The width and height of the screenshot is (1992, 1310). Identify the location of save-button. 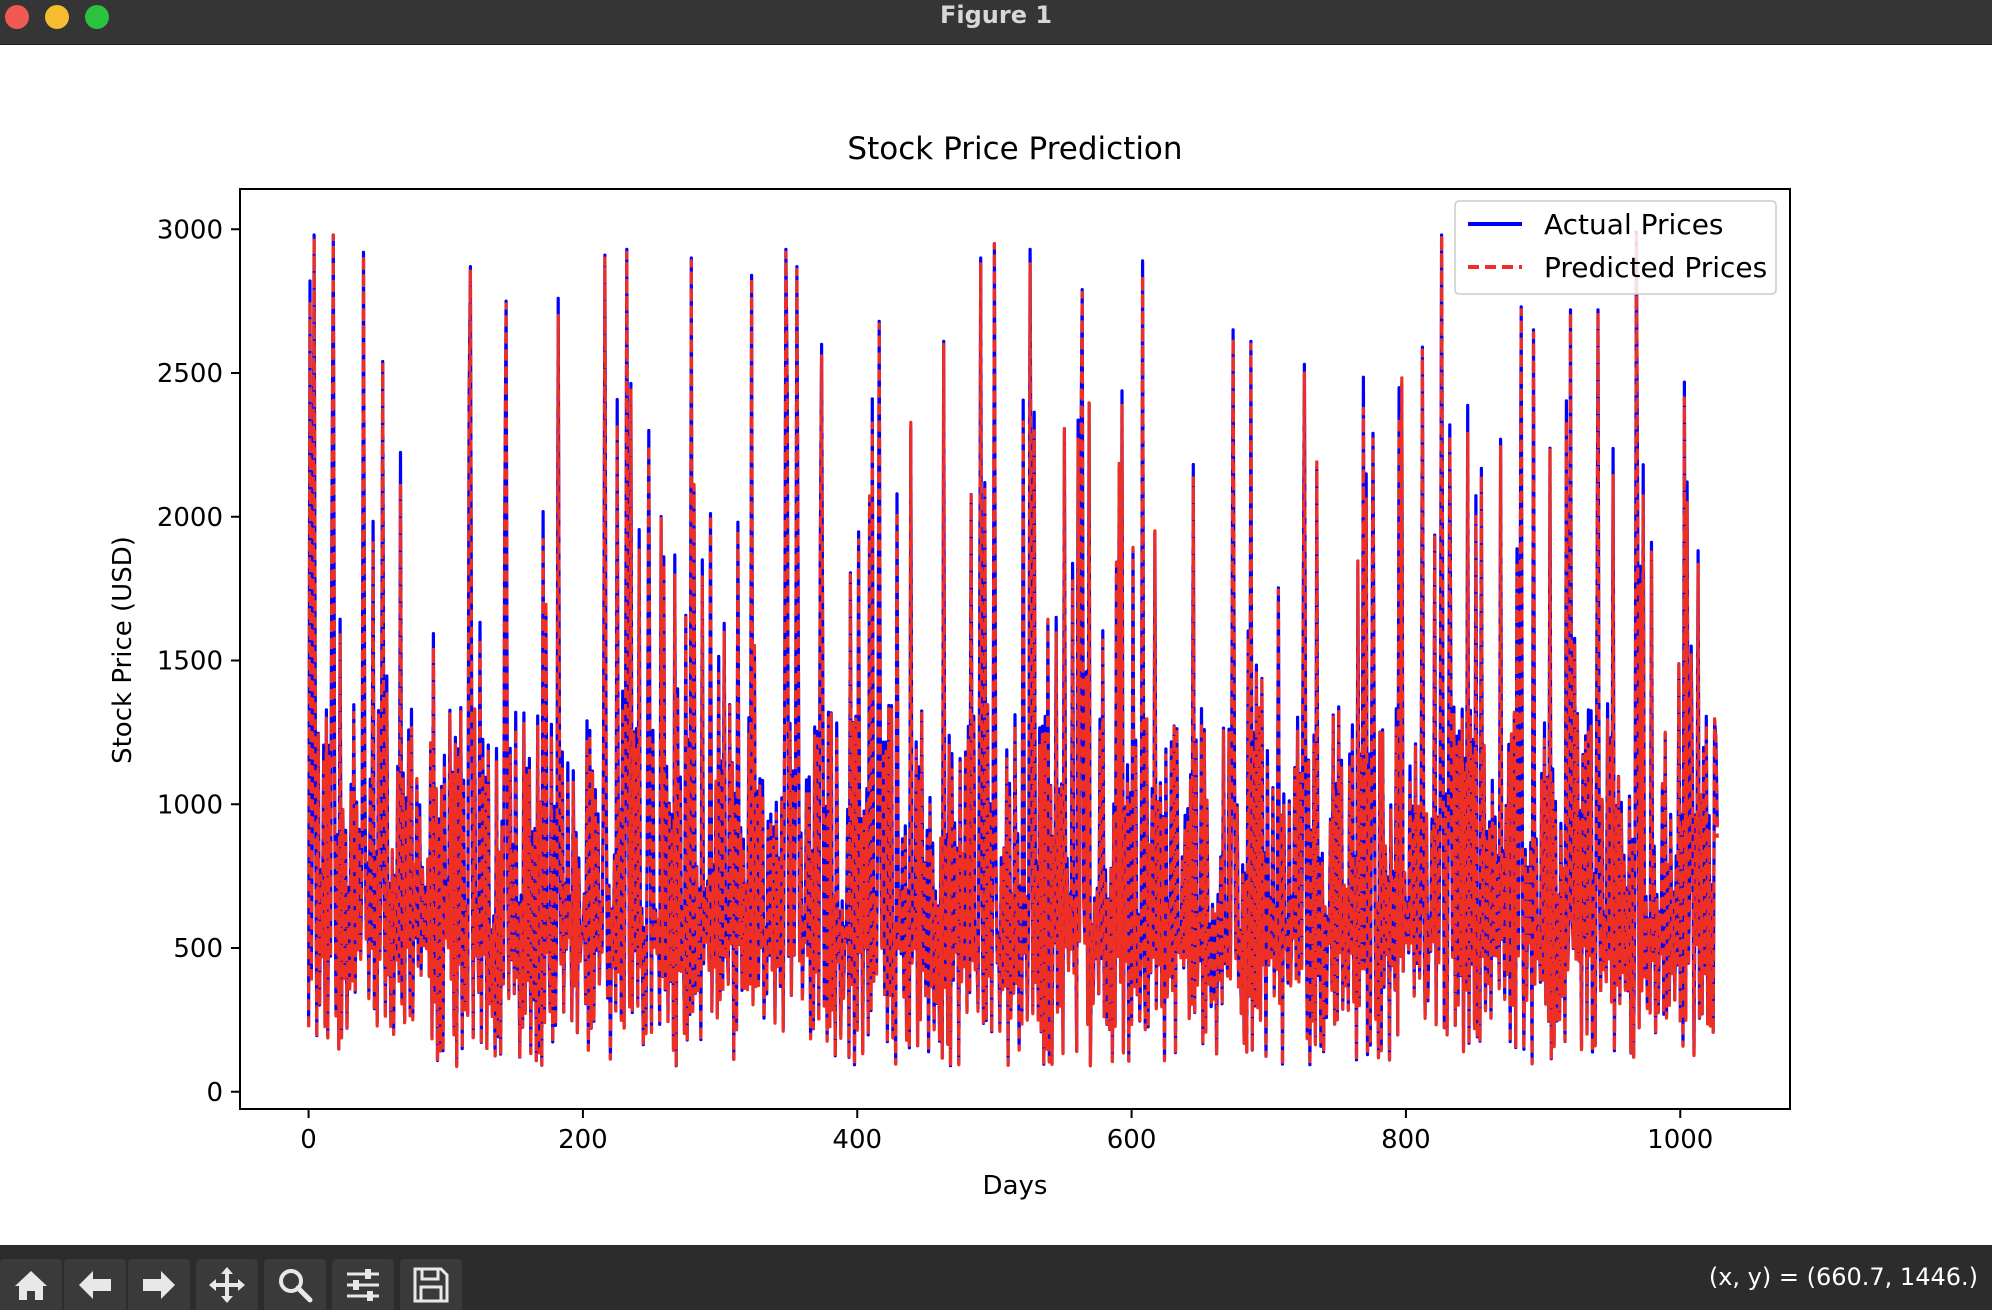
(431, 1284).